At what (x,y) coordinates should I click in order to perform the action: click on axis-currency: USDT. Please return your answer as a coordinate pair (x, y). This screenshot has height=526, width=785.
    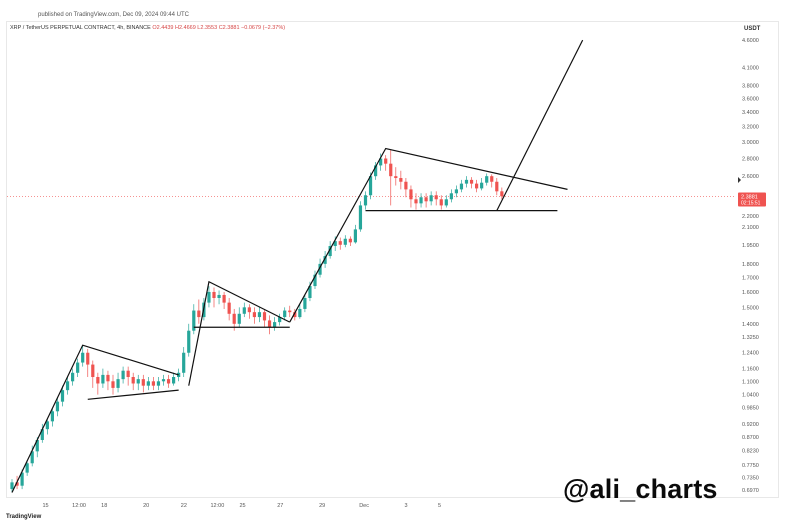
    Looking at the image, I should click on (752, 29).